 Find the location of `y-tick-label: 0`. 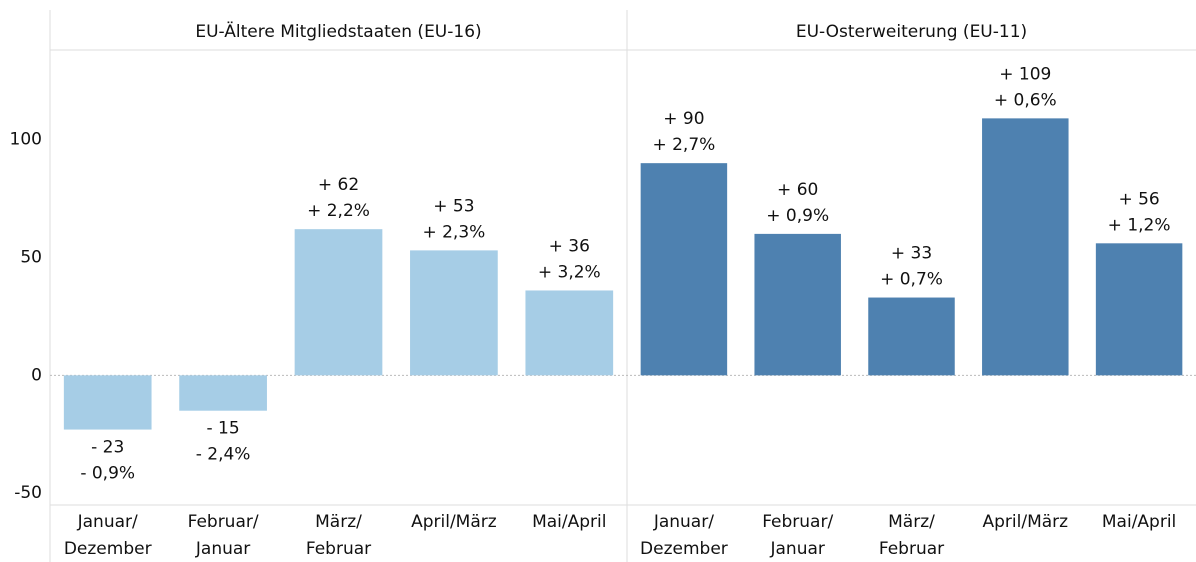

y-tick-label: 0 is located at coordinates (36, 375).